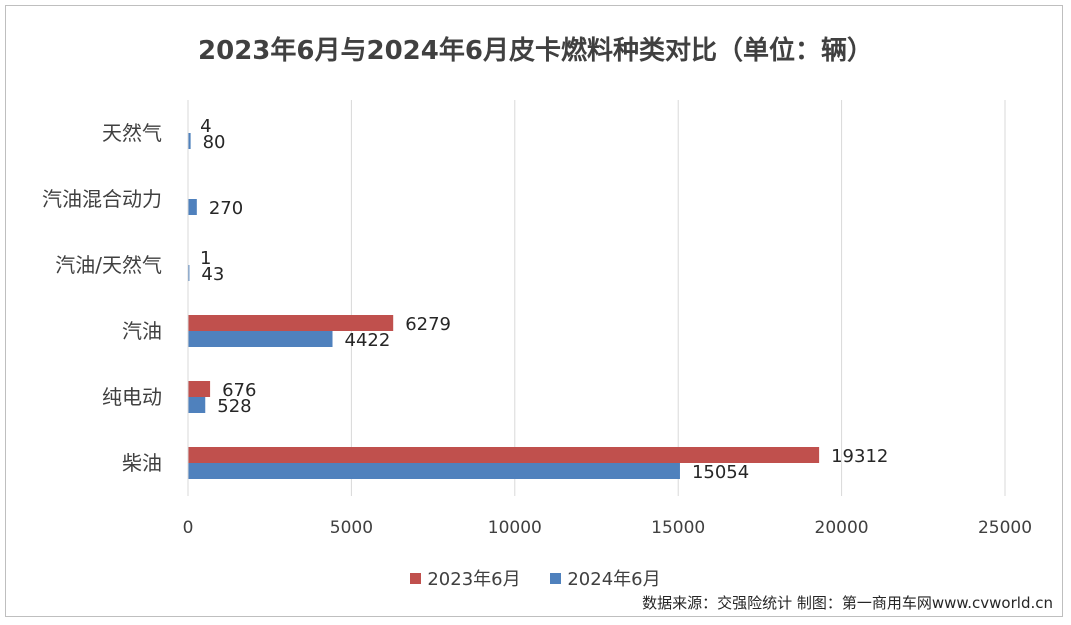  Describe the element at coordinates (614, 579) in the screenshot. I see `legend-label-2024: 2024年6月` at that location.